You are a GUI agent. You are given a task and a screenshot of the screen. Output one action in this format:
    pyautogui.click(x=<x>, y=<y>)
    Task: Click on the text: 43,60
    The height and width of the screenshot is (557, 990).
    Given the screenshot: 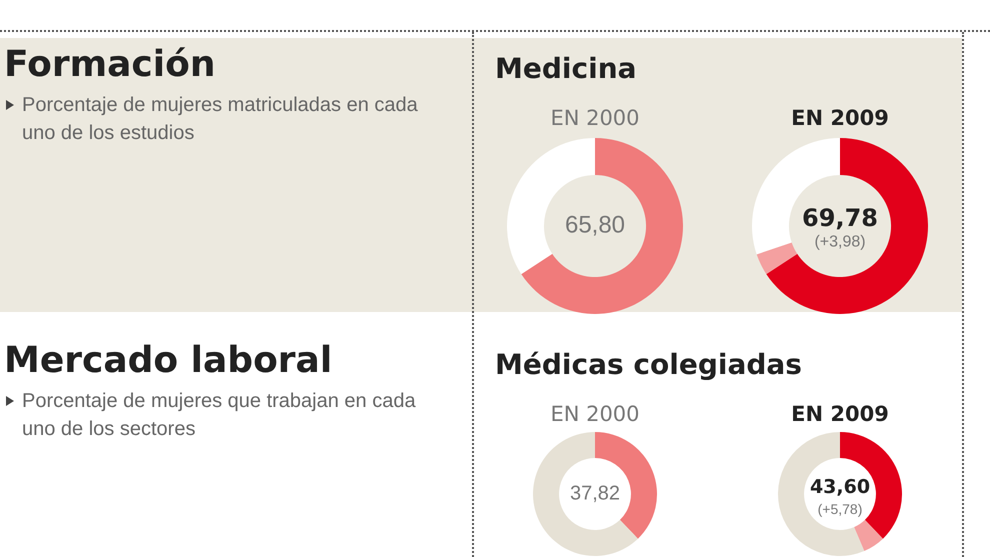 What is the action you would take?
    pyautogui.click(x=840, y=487)
    